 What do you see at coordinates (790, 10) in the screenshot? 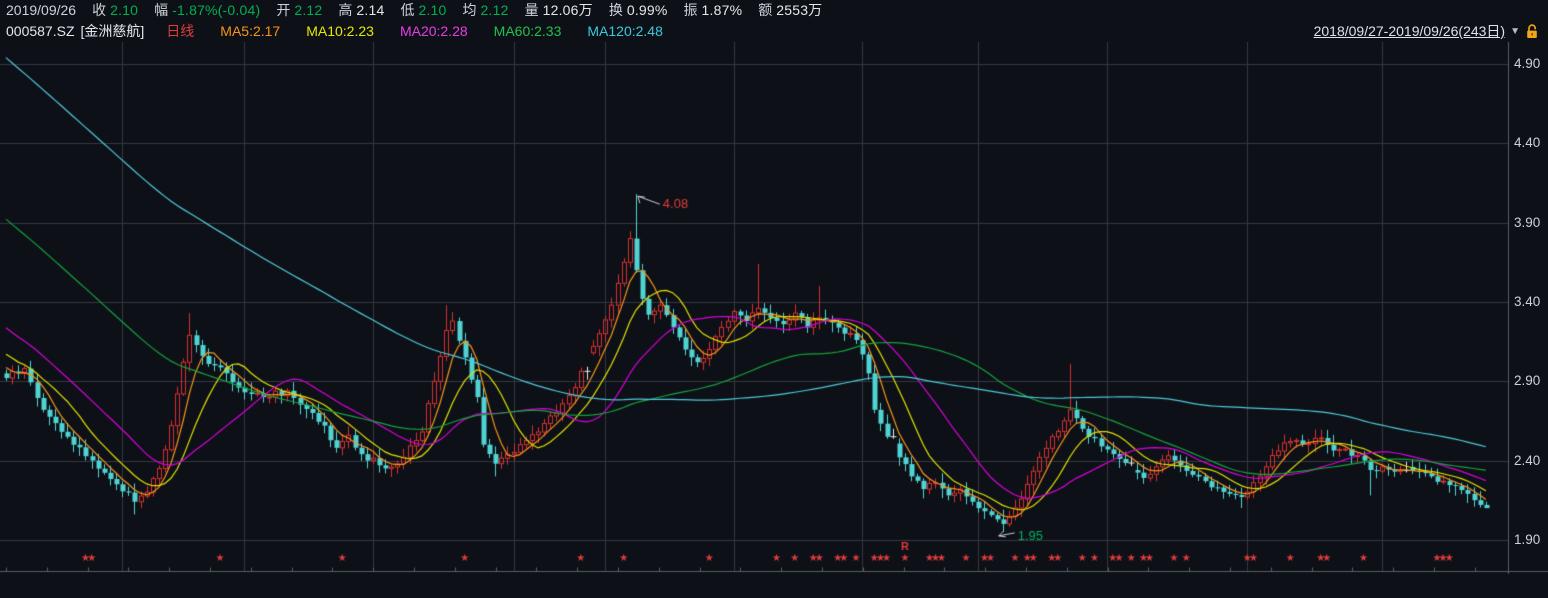
I see `stat-amount: 额 2553万` at bounding box center [790, 10].